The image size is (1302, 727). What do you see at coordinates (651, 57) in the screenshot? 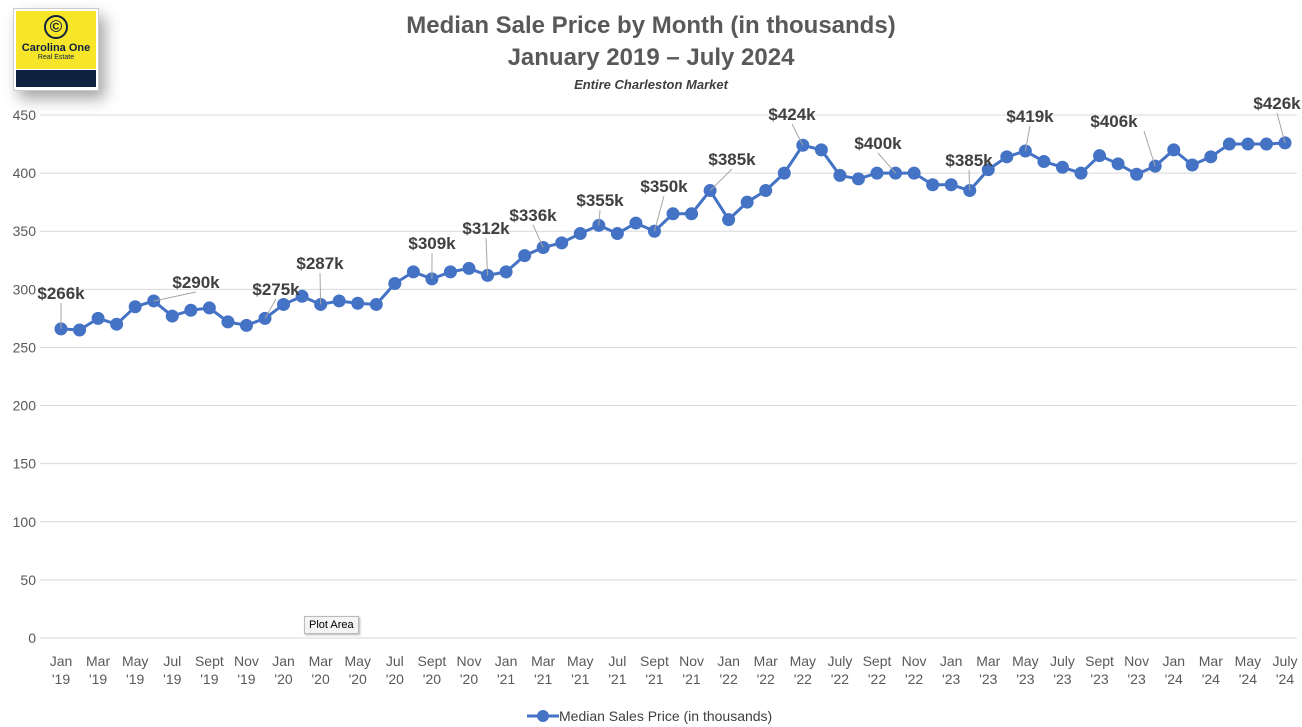
I see `chart-title-line2: January 2019 – July 2024` at bounding box center [651, 57].